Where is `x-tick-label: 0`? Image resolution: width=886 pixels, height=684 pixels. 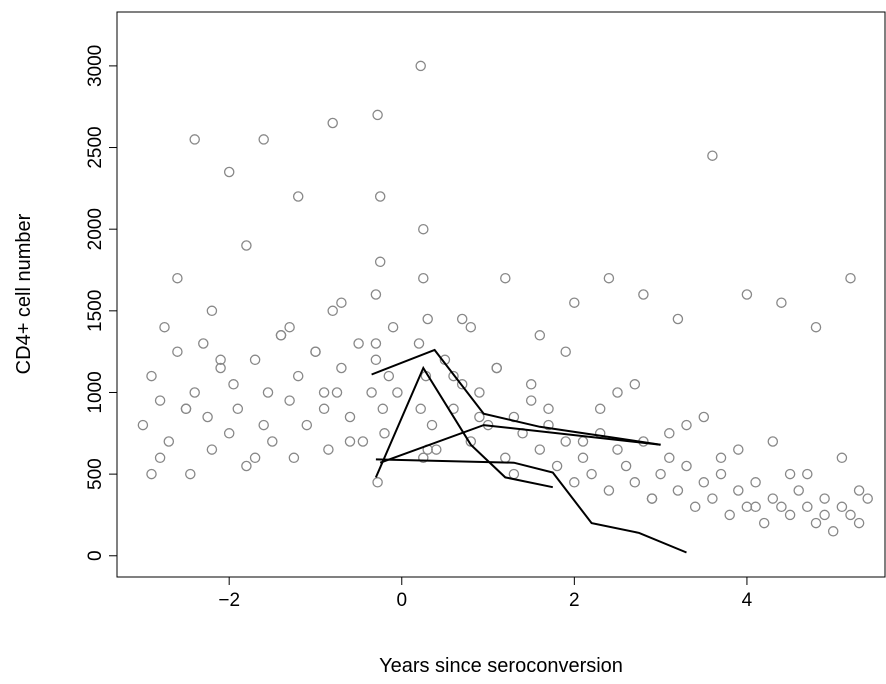
x-tick-label: 0 is located at coordinates (401, 600).